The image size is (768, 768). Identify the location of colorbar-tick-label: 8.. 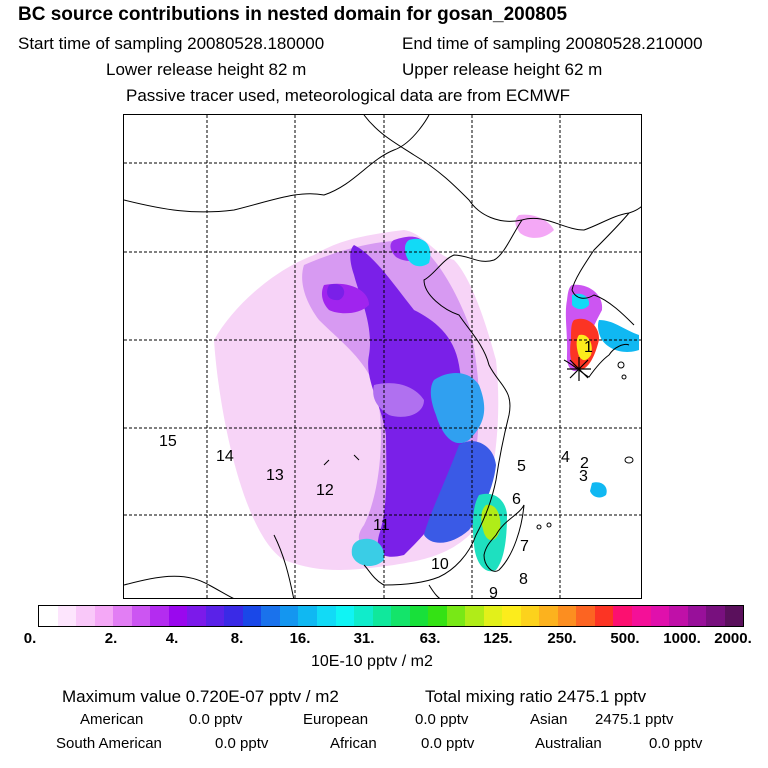
(237, 638).